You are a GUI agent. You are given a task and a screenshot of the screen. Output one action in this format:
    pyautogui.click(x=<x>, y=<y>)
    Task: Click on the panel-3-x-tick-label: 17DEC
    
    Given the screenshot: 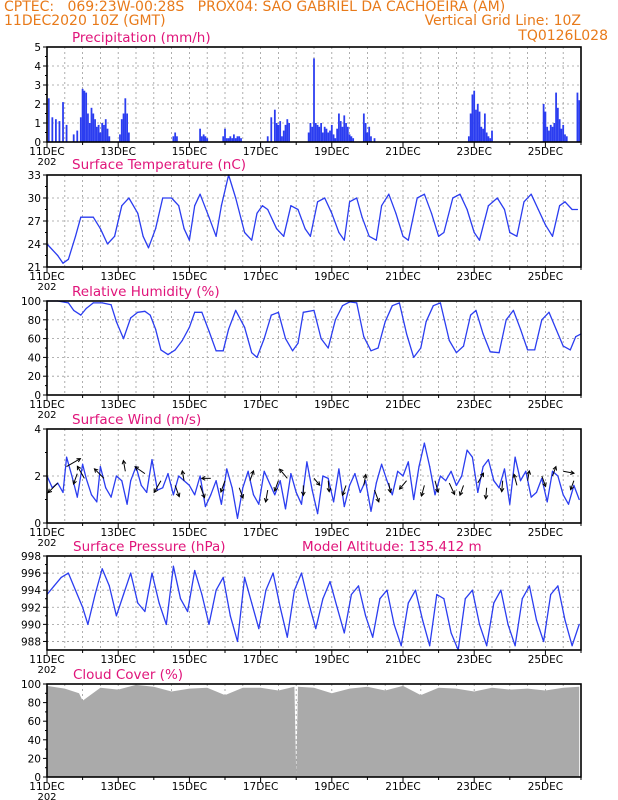 What is the action you would take?
    pyautogui.click(x=260, y=405)
    